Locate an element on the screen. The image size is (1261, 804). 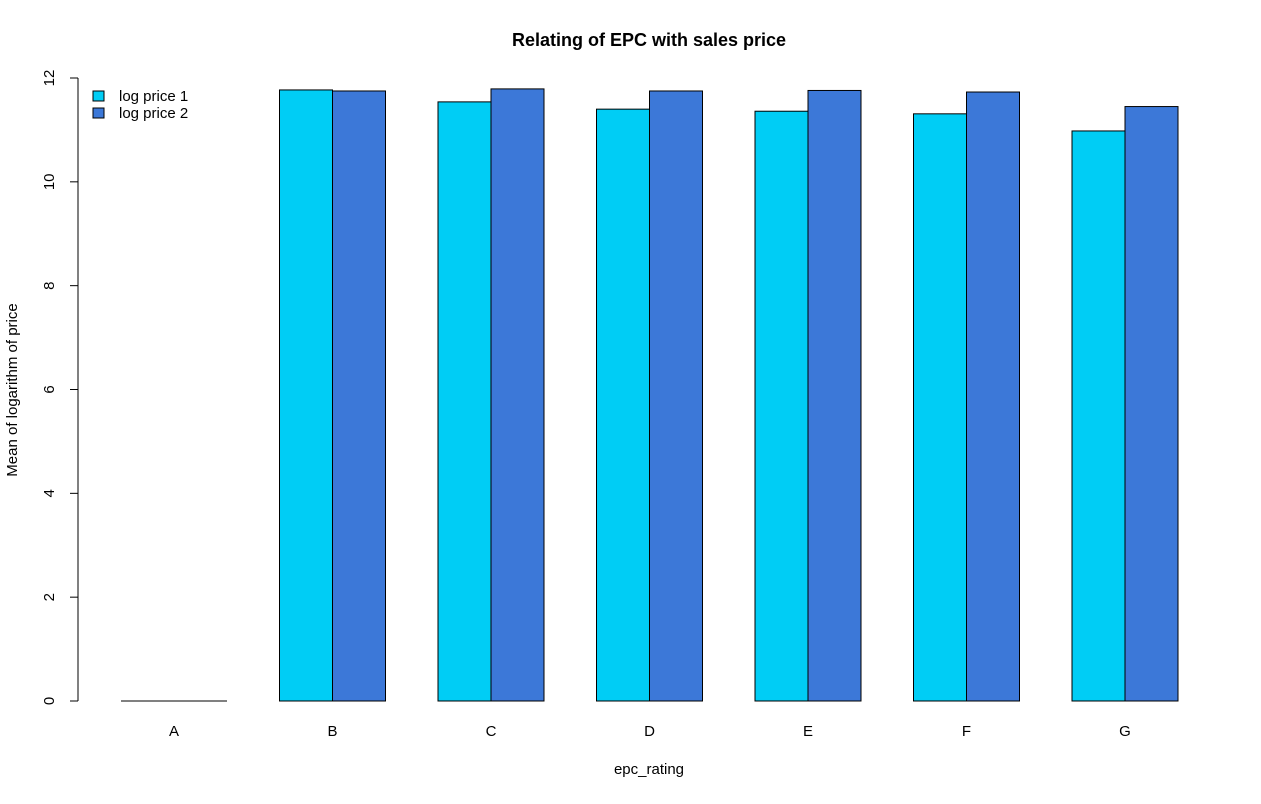
x-tick-label: D is located at coordinates (649, 731).